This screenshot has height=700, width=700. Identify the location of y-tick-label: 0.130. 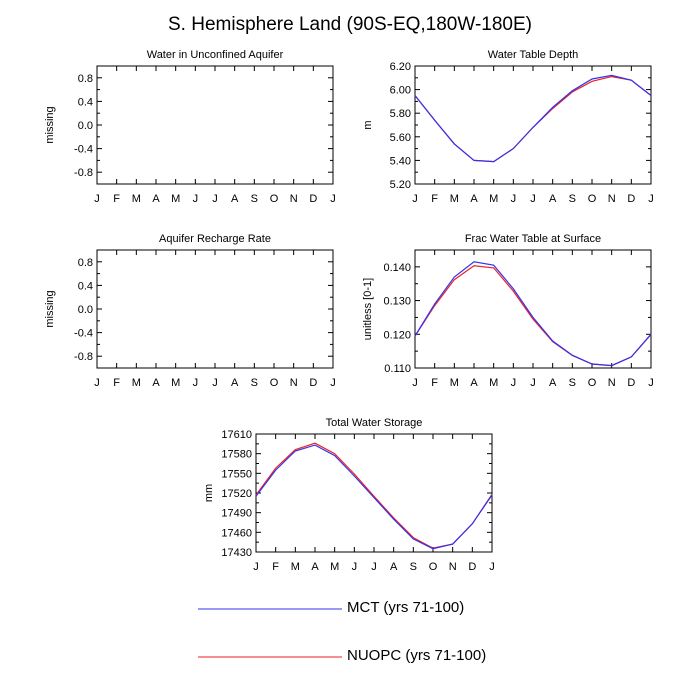
(397, 302).